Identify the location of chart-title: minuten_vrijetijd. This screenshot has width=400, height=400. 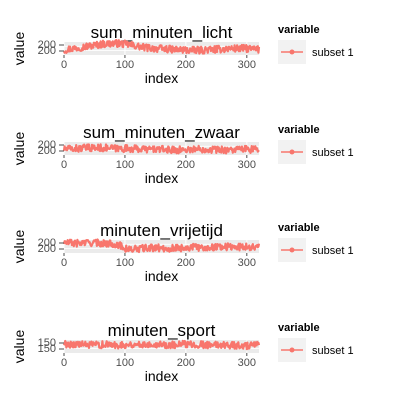
(161, 230).